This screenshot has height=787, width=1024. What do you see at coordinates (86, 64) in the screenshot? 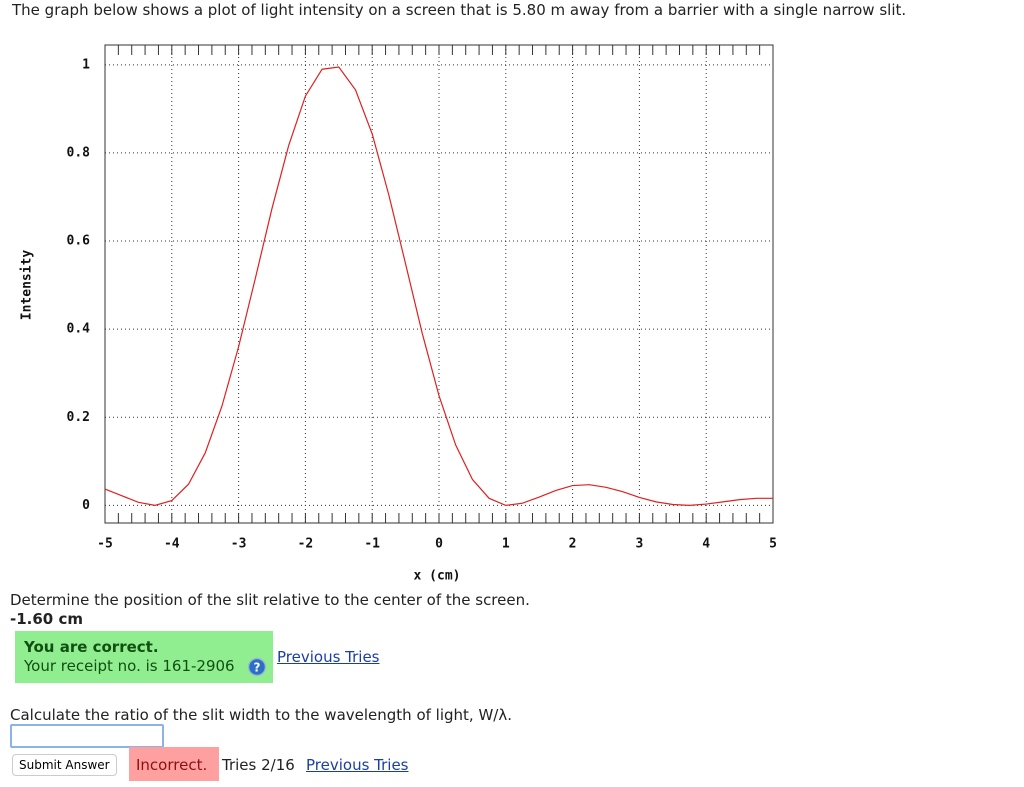
I see `y-tick-label: 1` at bounding box center [86, 64].